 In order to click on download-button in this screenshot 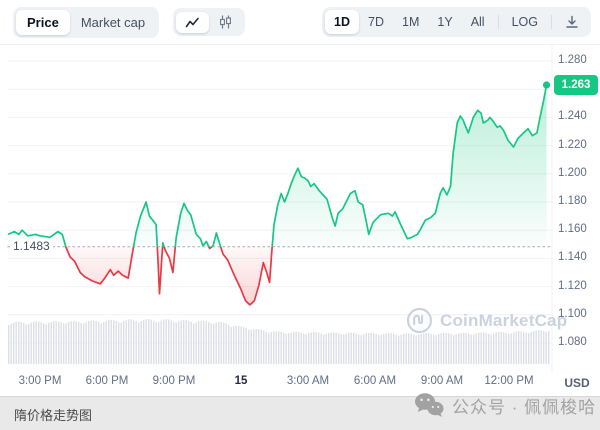, I will do `click(572, 22)`.